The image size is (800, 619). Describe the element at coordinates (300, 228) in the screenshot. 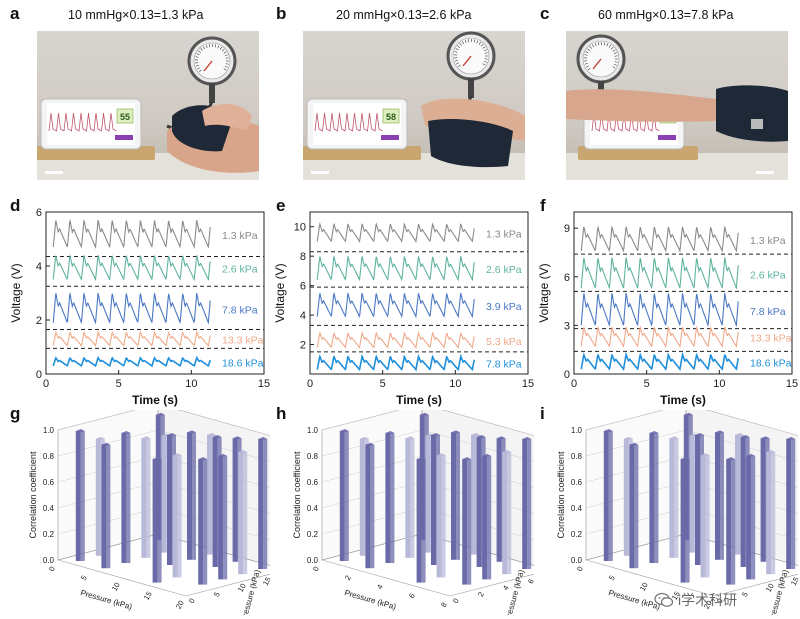

I see `y-tick-label: 10` at that location.